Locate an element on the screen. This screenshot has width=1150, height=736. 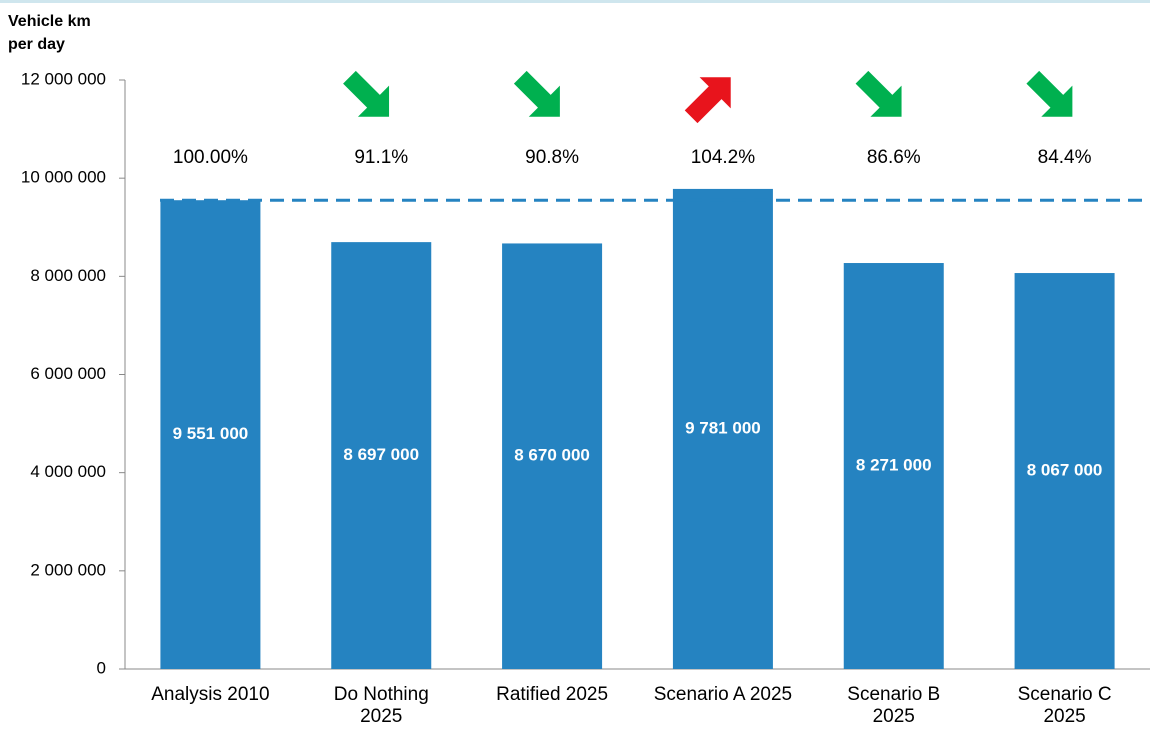
y-tick-label: 10 000 000 is located at coordinates (63, 177).